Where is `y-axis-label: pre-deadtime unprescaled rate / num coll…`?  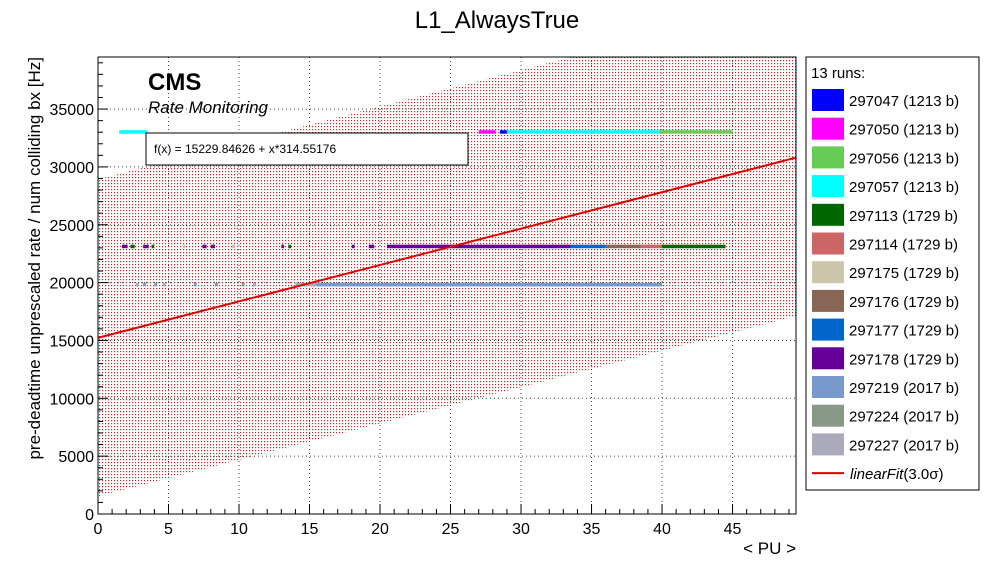
y-axis-label: pre-deadtime unprescaled rate / num coll… is located at coordinates (34, 258).